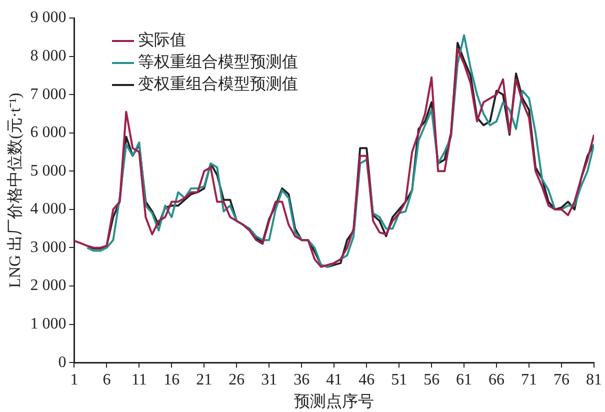  Describe the element at coordinates (106, 379) in the screenshot. I see `x-tick-label: 6` at that location.